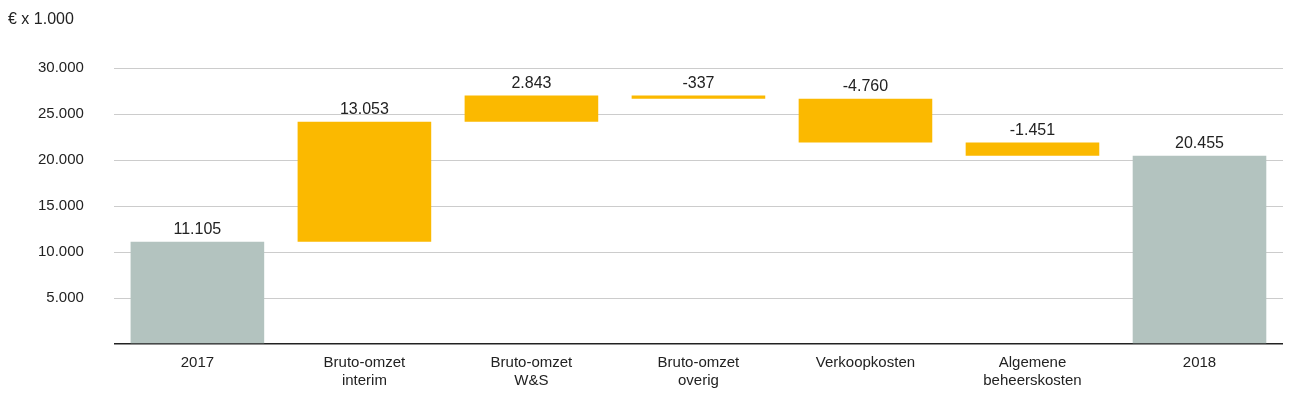 This screenshot has height=400, width=1291. What do you see at coordinates (1200, 143) in the screenshot?
I see `data-label: 20.455` at bounding box center [1200, 143].